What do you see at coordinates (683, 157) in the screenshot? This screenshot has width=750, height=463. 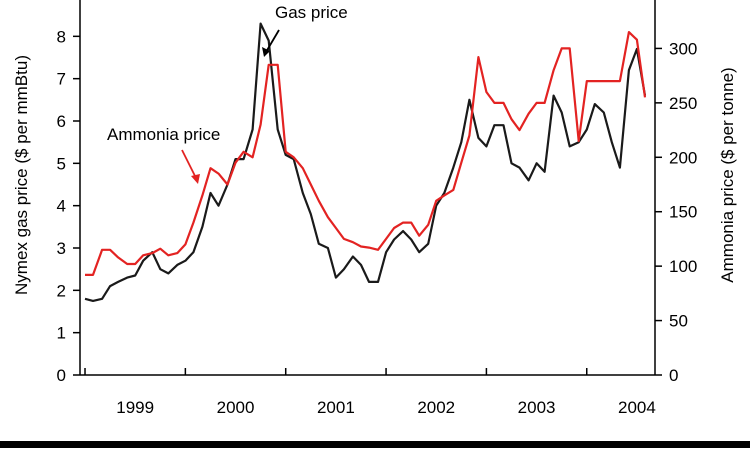 I see `right-tick-label: 200` at bounding box center [683, 157].